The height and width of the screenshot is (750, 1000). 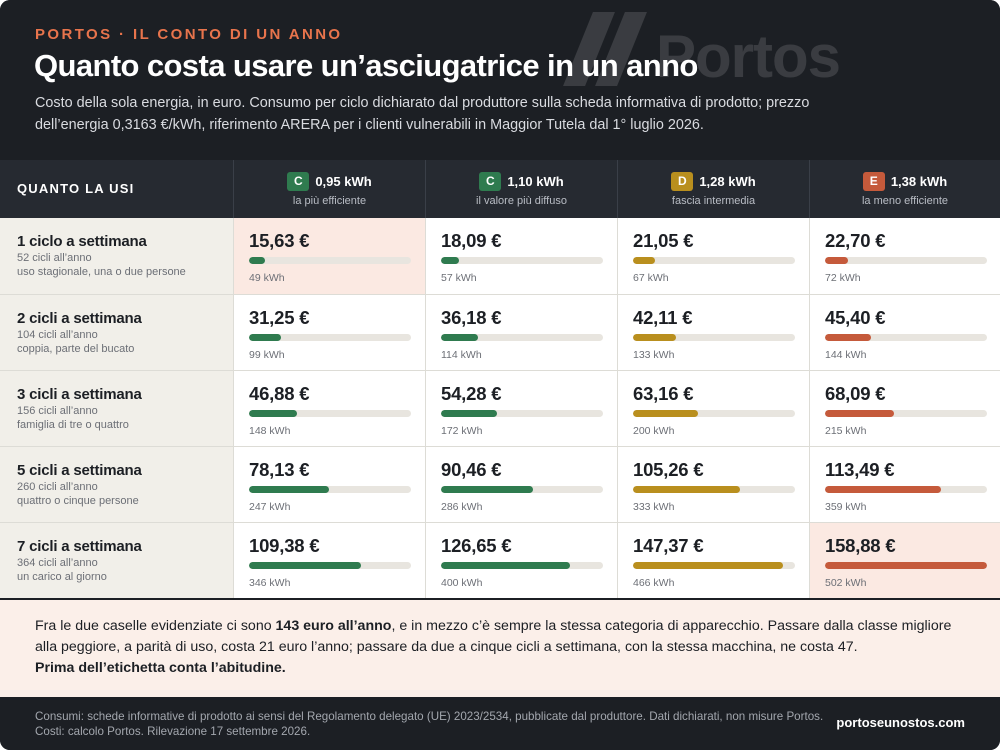 What do you see at coordinates (57, 487) in the screenshot?
I see `cycles-per-year: 260 cicli all’anno` at bounding box center [57, 487].